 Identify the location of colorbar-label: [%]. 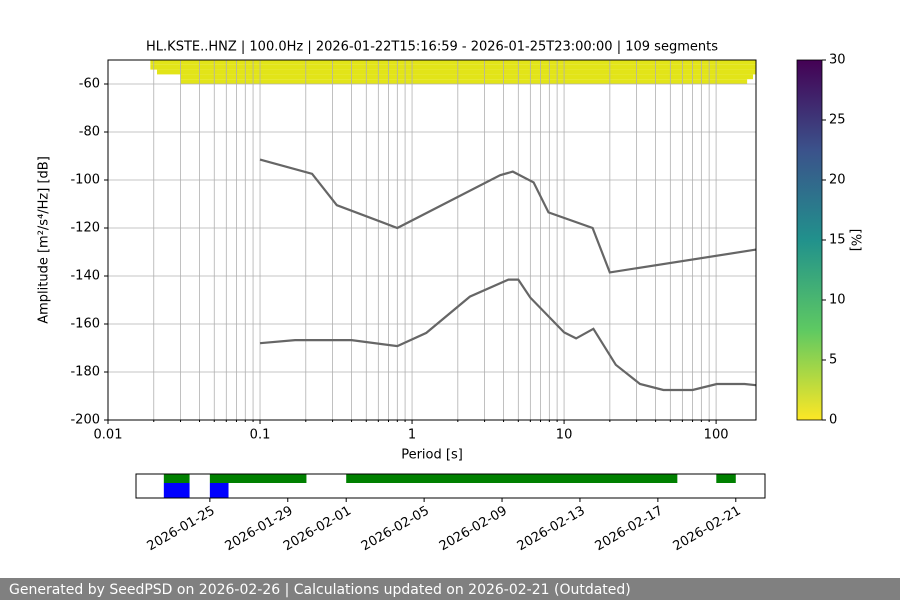
(855, 240).